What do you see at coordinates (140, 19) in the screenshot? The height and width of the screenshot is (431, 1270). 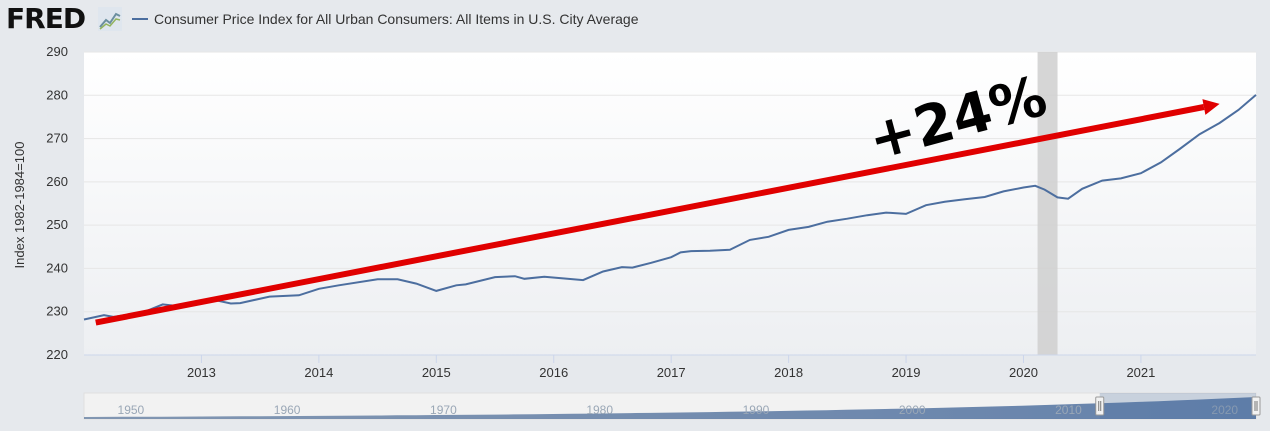 I see `legend-swatch` at bounding box center [140, 19].